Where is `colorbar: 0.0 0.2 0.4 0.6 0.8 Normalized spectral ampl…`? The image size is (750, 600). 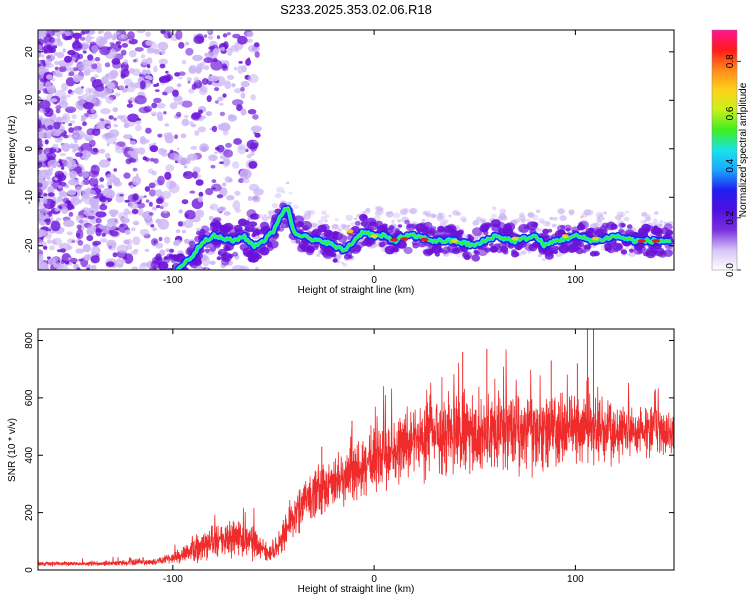 colorbar: 0.0 0.2 0.4 0.6 0.8 Normalized spectral ampl… is located at coordinates (730, 153).